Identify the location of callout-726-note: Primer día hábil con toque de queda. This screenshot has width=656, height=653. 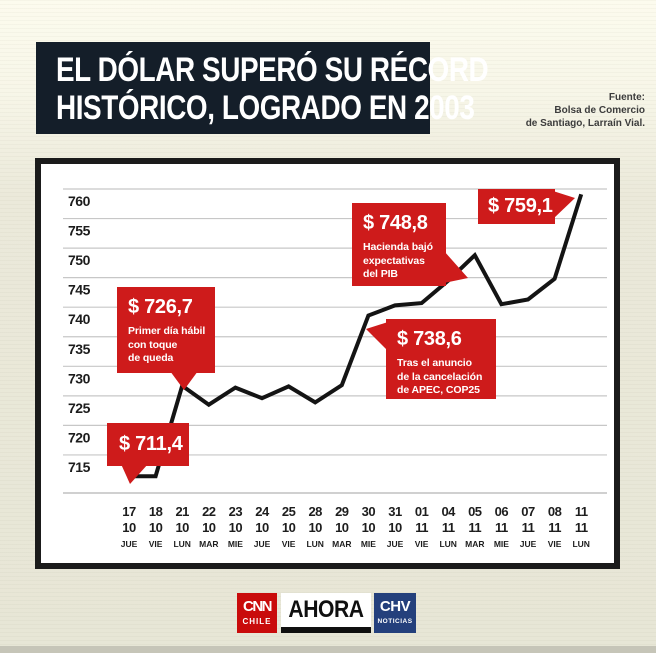
(167, 344).